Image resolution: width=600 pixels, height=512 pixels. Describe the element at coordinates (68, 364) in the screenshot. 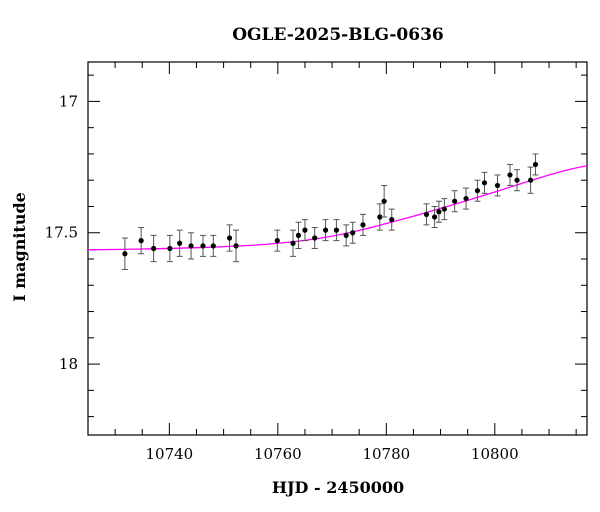

I see `y-tick-label: 18` at that location.